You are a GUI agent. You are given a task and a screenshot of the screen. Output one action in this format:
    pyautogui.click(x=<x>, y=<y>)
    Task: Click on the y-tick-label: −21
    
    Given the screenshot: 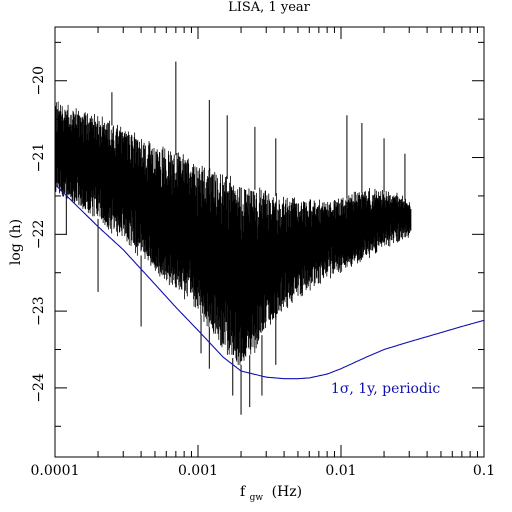 What is the action you would take?
    pyautogui.click(x=39, y=158)
    